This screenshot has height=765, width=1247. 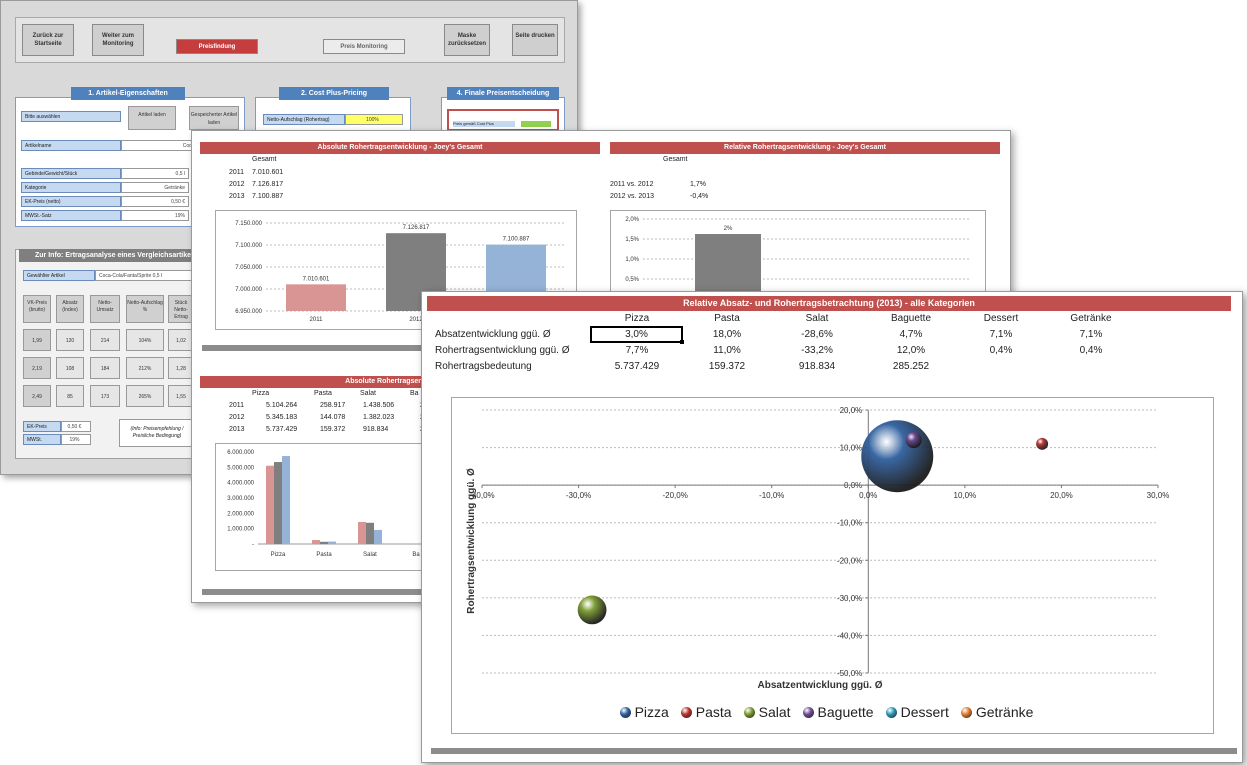 I want to click on load-article-button: Artikel laden, so click(x=152, y=118).